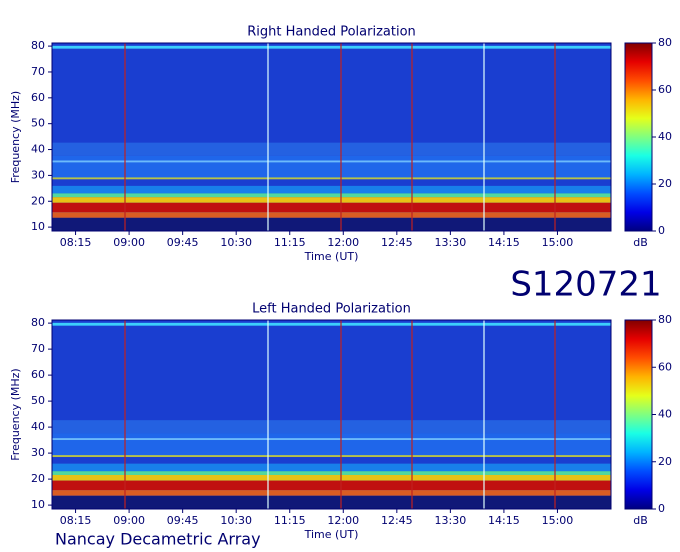 This screenshot has height=552, width=680. Describe the element at coordinates (585, 285) in the screenshot. I see `station-id: S120721` at that location.